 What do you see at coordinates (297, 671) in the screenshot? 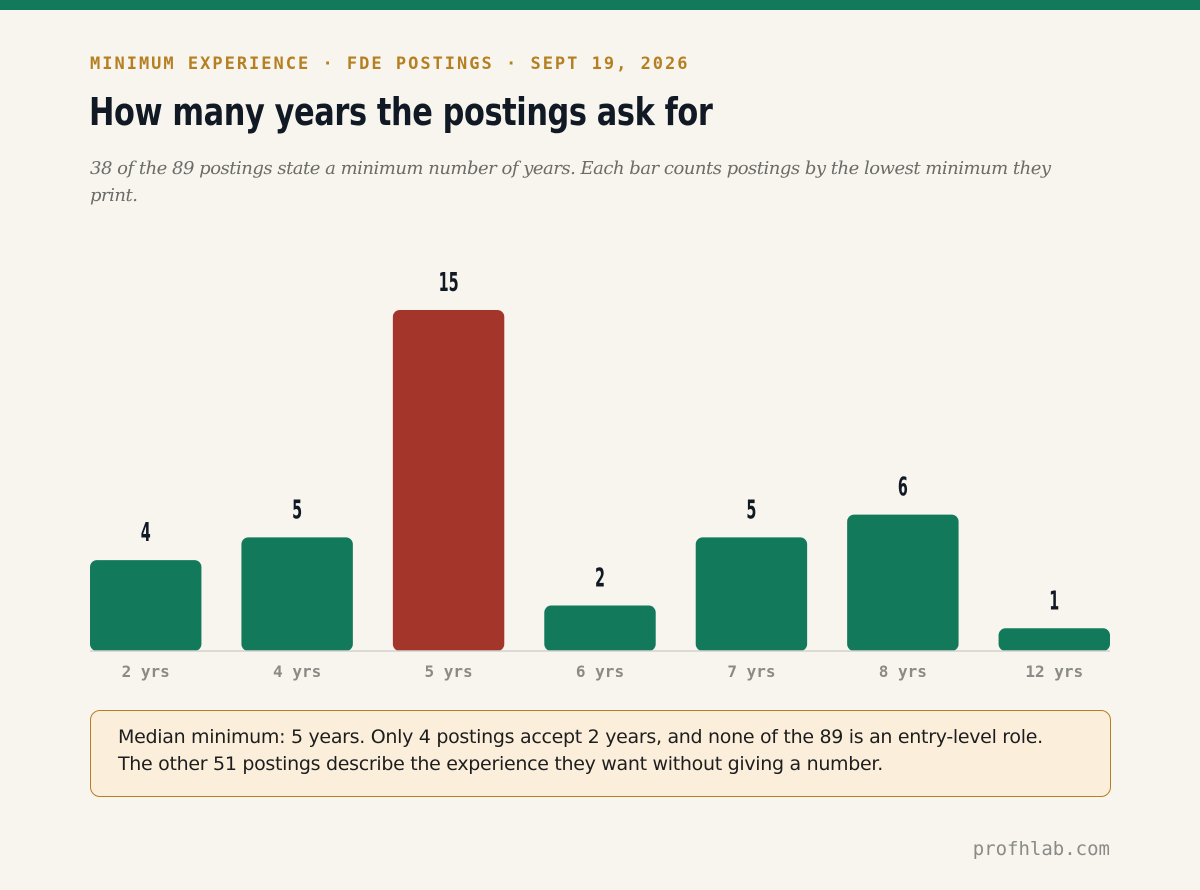
I see `tick-label-4-yrs: 4 yrs` at bounding box center [297, 671].